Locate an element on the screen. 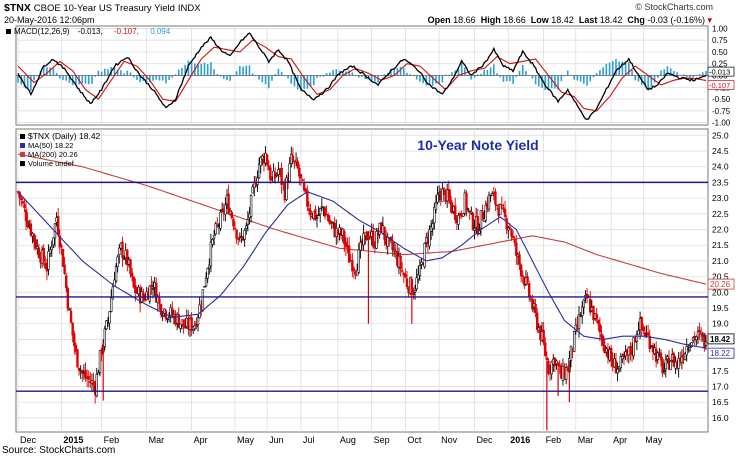 This screenshot has width=750, height=457. open-label: Open is located at coordinates (439, 20).